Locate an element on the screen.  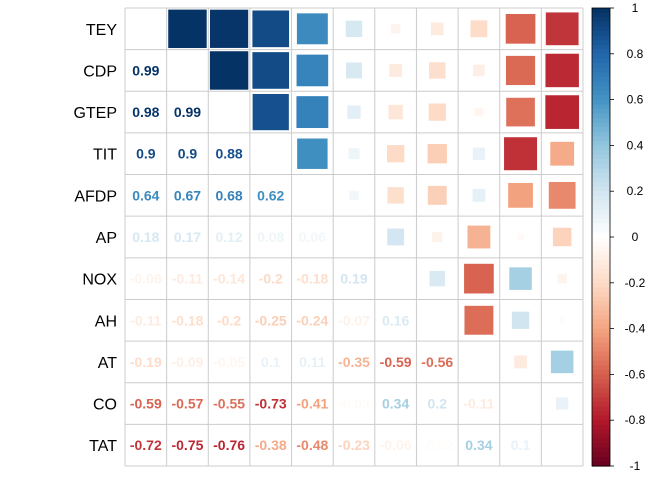
coefficient-ah-nox: 0.16 is located at coordinates (395, 320).